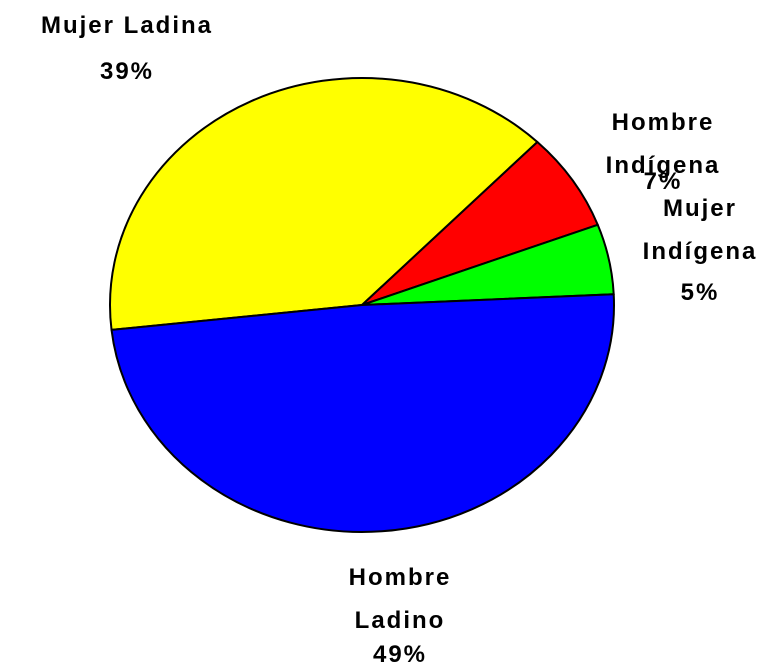 The width and height of the screenshot is (778, 668). Describe the element at coordinates (400, 599) in the screenshot. I see `slice-label: Hombre Ladino` at that location.